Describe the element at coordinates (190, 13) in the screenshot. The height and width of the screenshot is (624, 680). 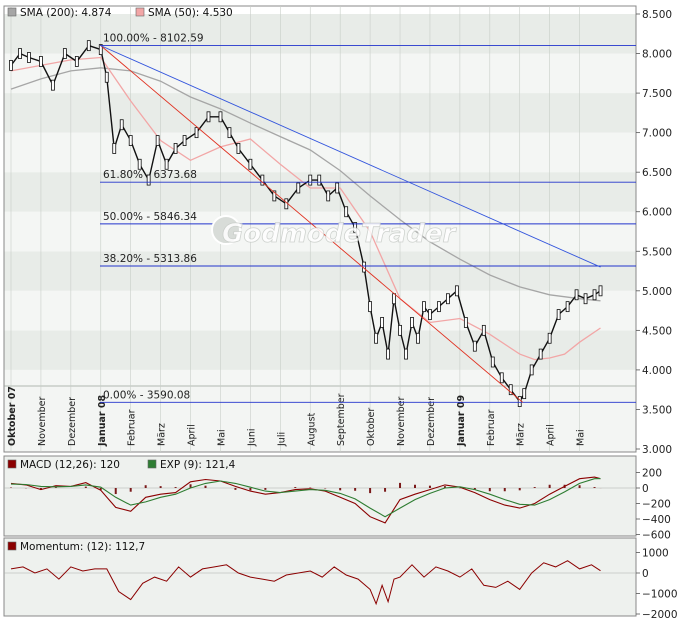
I see `legend-label: SMA (50): 4.530` at that location.